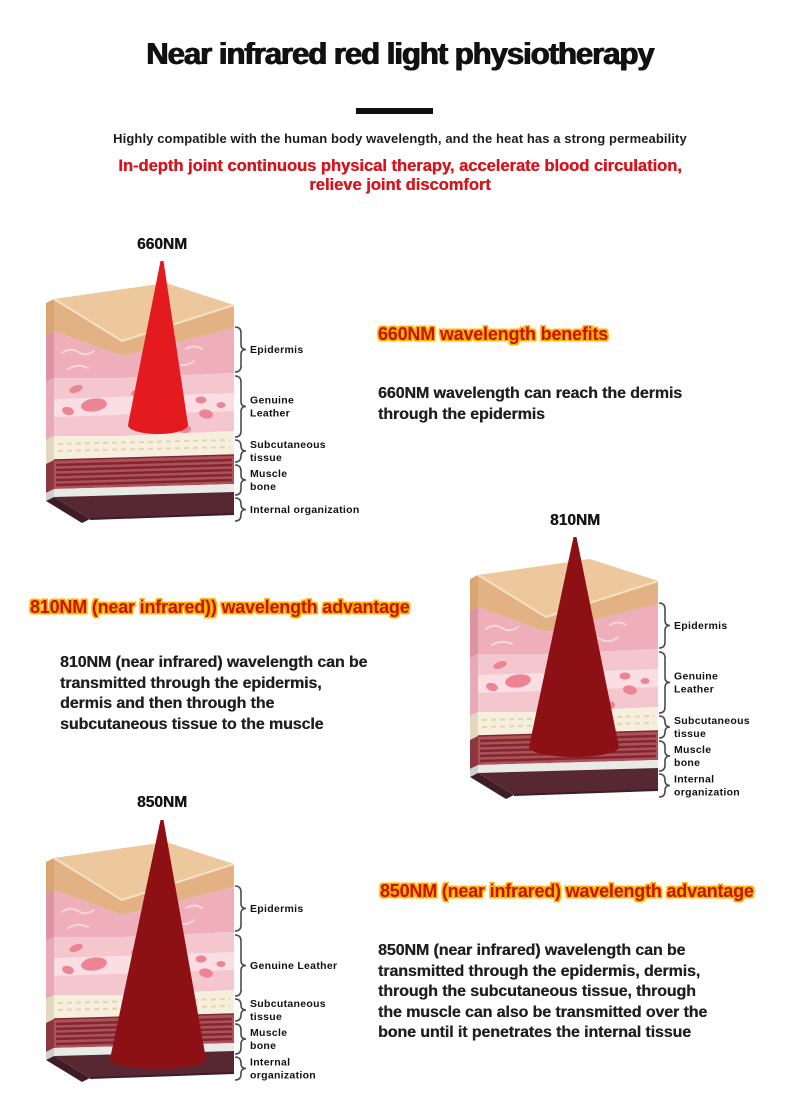 This screenshot has height=1106, width=800. Describe the element at coordinates (162, 244) in the screenshot. I see `wavelength-label-660nm: 660NM` at that location.